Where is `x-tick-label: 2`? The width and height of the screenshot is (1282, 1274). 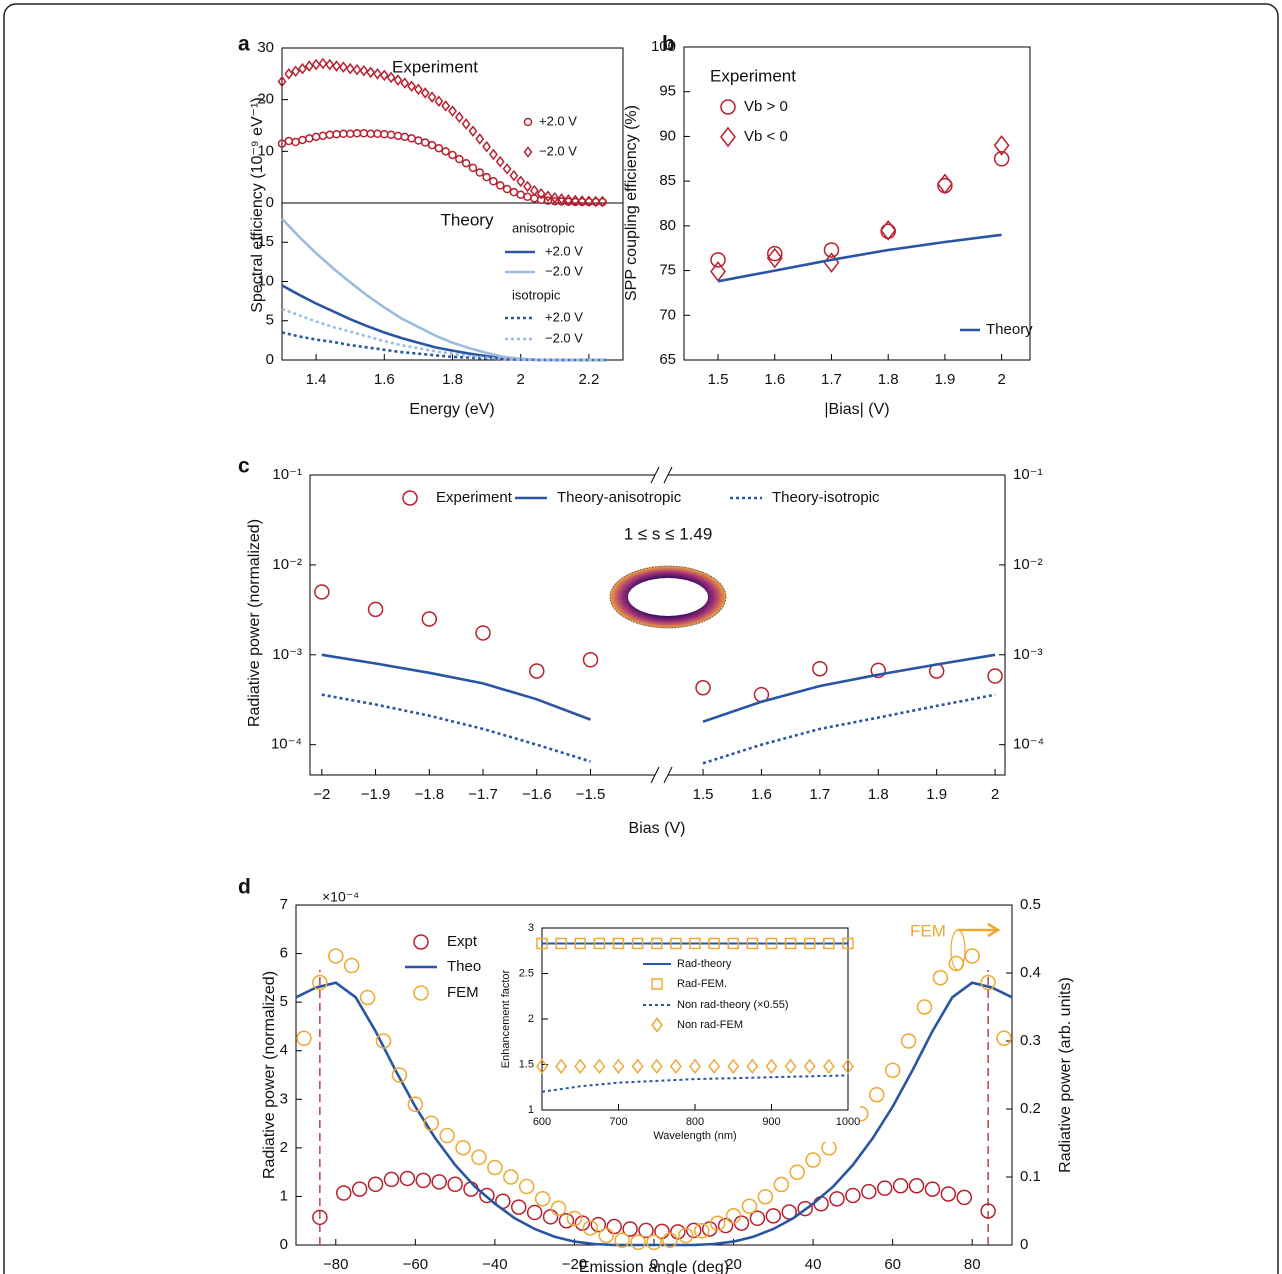 x-tick-label: 2 is located at coordinates (521, 379).